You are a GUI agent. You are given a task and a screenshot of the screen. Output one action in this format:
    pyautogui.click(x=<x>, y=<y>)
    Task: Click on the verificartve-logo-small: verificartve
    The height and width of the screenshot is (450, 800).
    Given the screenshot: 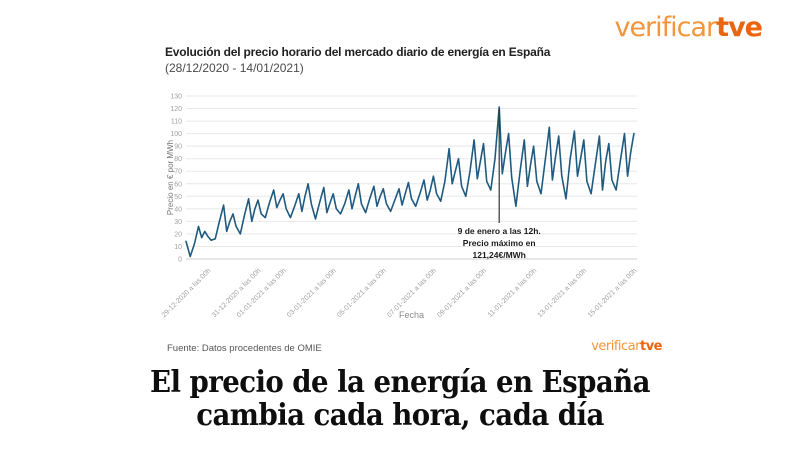 What is the action you would take?
    pyautogui.click(x=626, y=346)
    